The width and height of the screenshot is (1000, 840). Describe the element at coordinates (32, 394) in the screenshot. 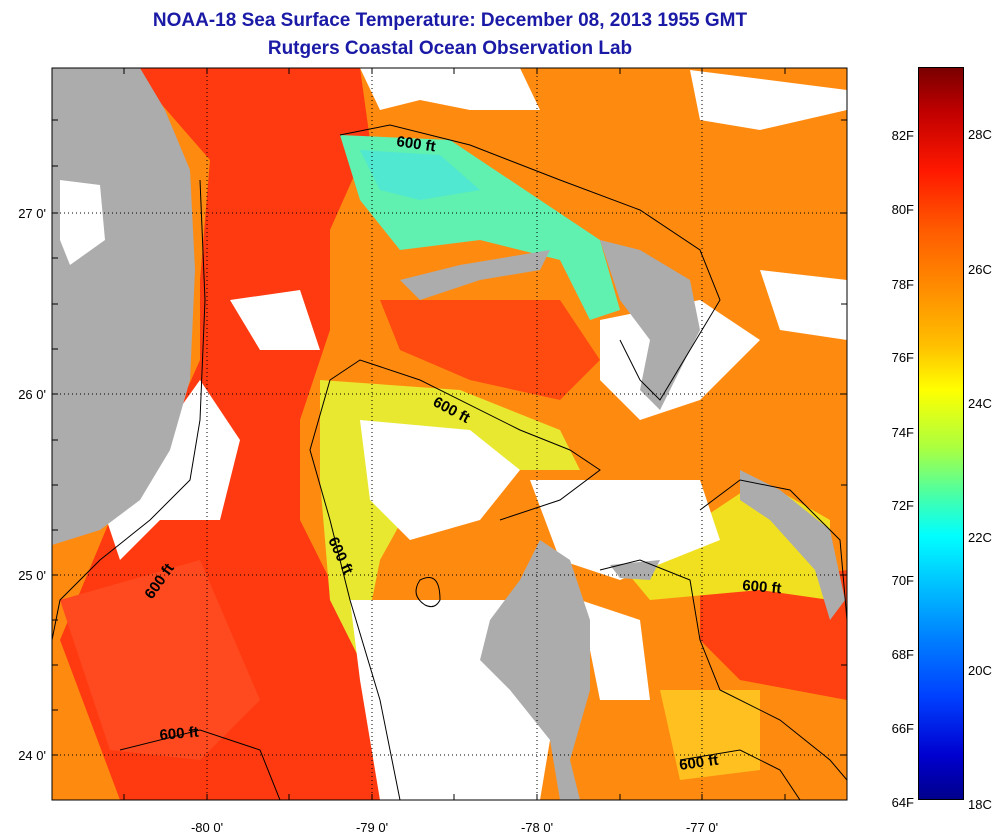

I see `lat-label-26: 26 0'` at that location.